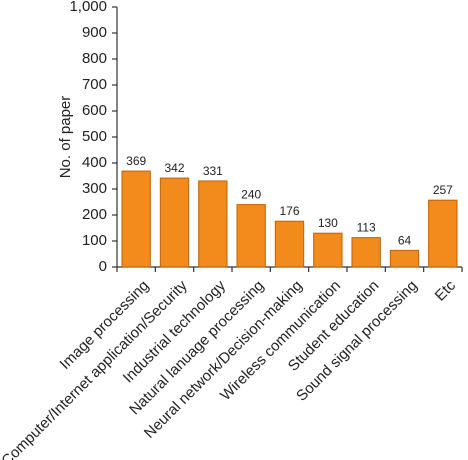 The image size is (468, 460). I want to click on data-label: 240, so click(251, 195).